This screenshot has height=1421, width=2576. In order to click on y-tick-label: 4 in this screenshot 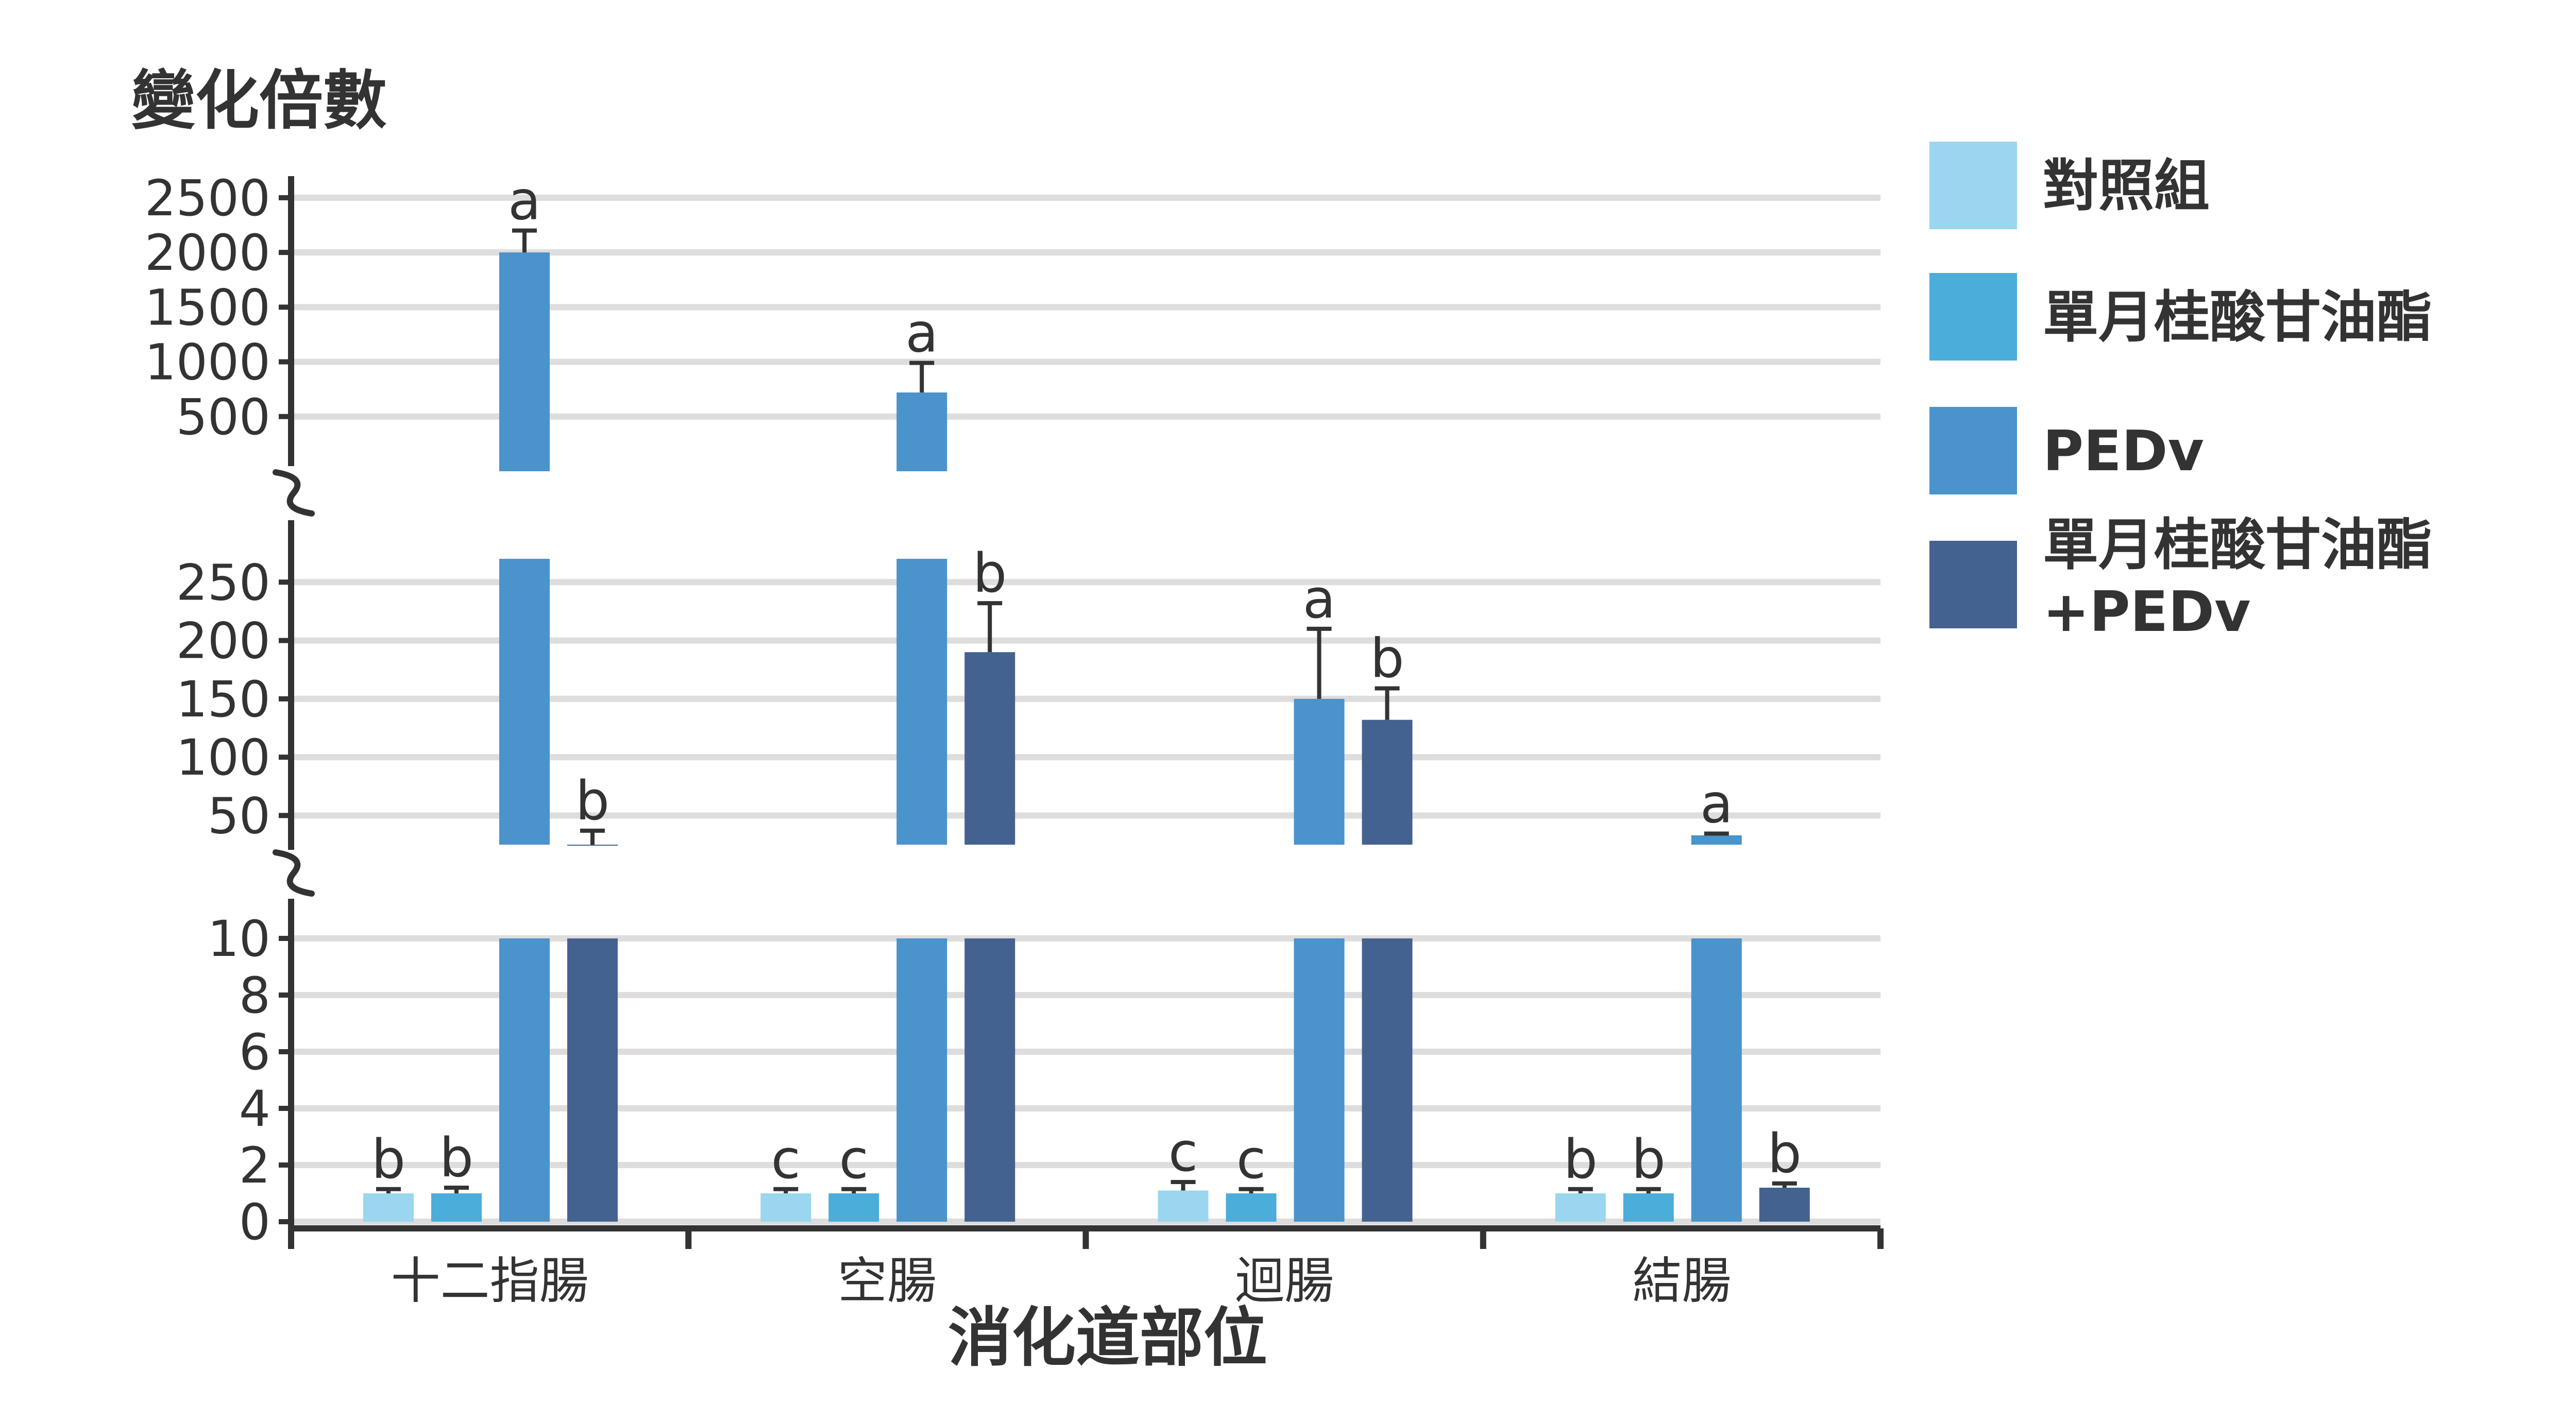, I will do `click(254, 1109)`.